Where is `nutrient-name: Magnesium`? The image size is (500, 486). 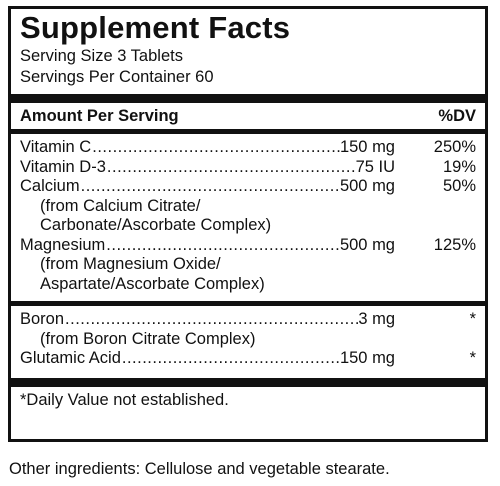 nutrient-name: Magnesium is located at coordinates (63, 244).